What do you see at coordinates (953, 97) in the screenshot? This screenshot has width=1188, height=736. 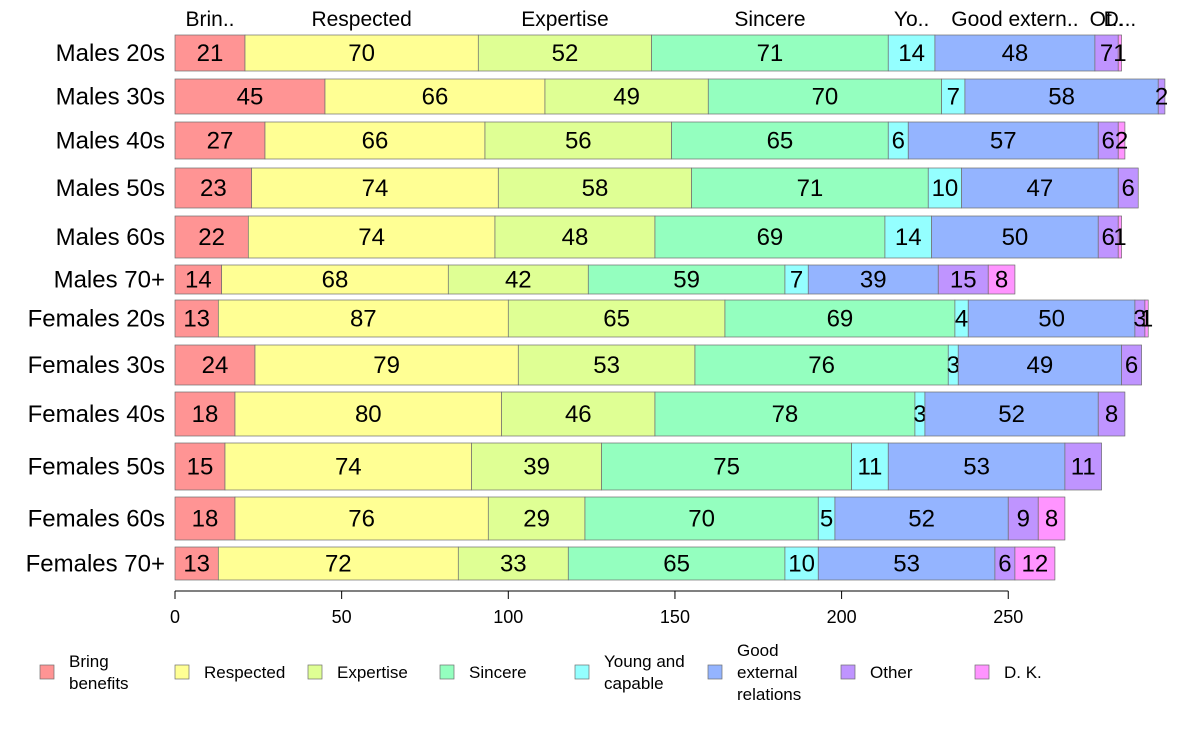 I see `data-label: 7` at bounding box center [953, 97].